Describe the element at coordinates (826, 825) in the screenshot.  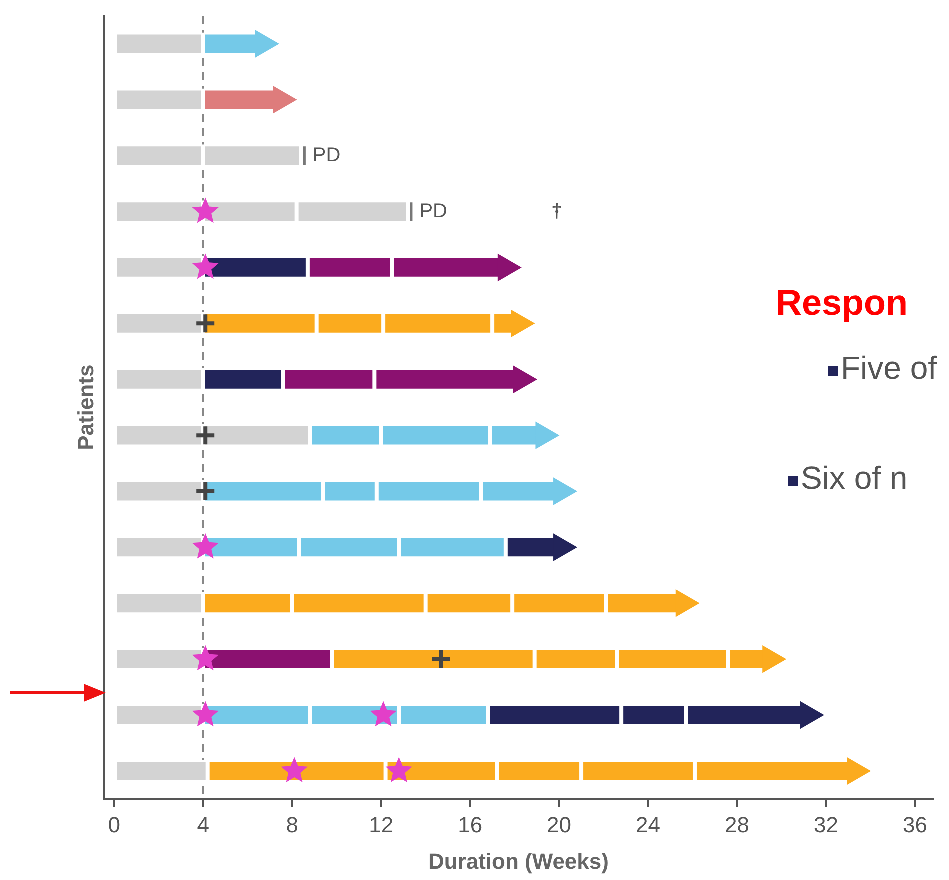
I see `x-tick-label: 32` at that location.